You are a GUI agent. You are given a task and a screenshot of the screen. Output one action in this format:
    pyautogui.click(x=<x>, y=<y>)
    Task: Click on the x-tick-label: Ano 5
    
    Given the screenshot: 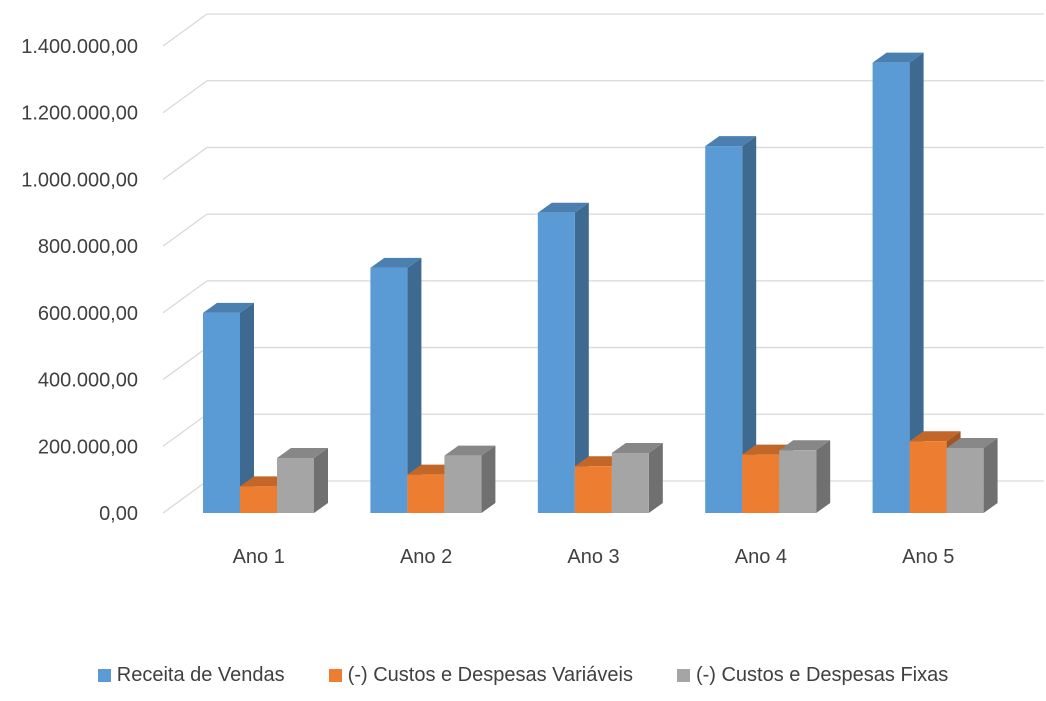 What is the action you would take?
    pyautogui.click(x=928, y=557)
    